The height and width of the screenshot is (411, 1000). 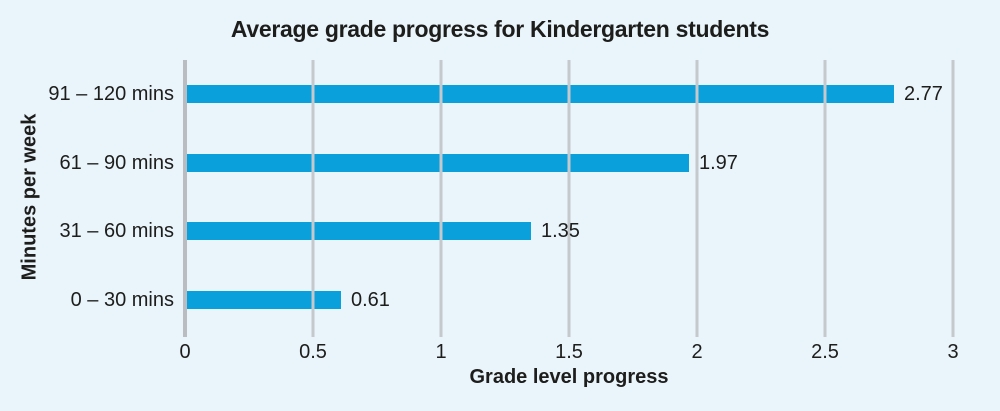 I want to click on x-tick-label: 3, so click(x=953, y=352).